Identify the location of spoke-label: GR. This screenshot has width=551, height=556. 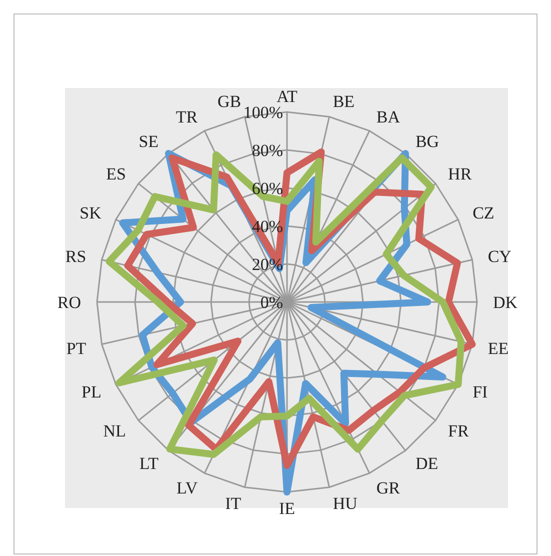
(388, 488).